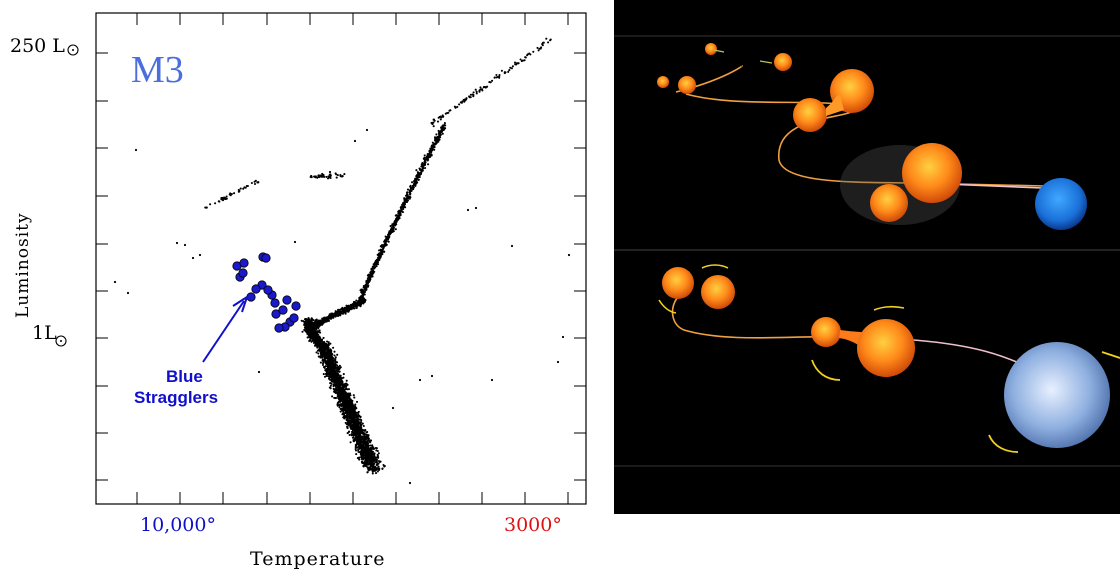 This screenshot has width=1120, height=572. Describe the element at coordinates (667, 306) in the screenshot. I see `rotation-arrow-icon` at that location.